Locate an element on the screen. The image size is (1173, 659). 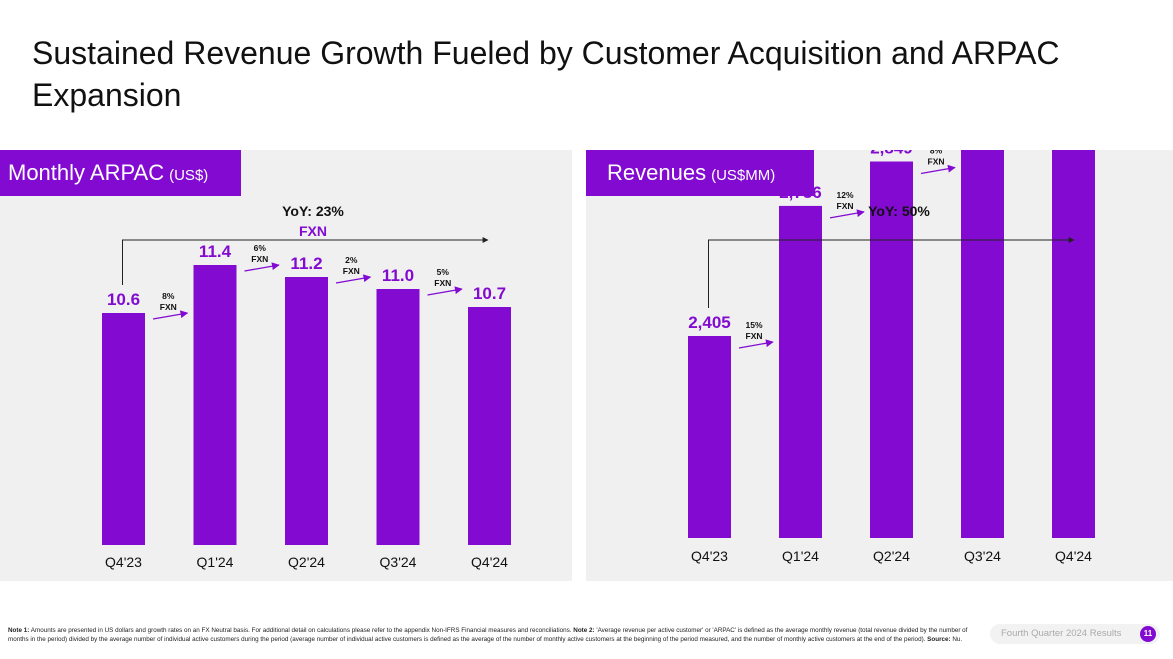
revenue-growth-pct: 15% is located at coordinates (753, 325).